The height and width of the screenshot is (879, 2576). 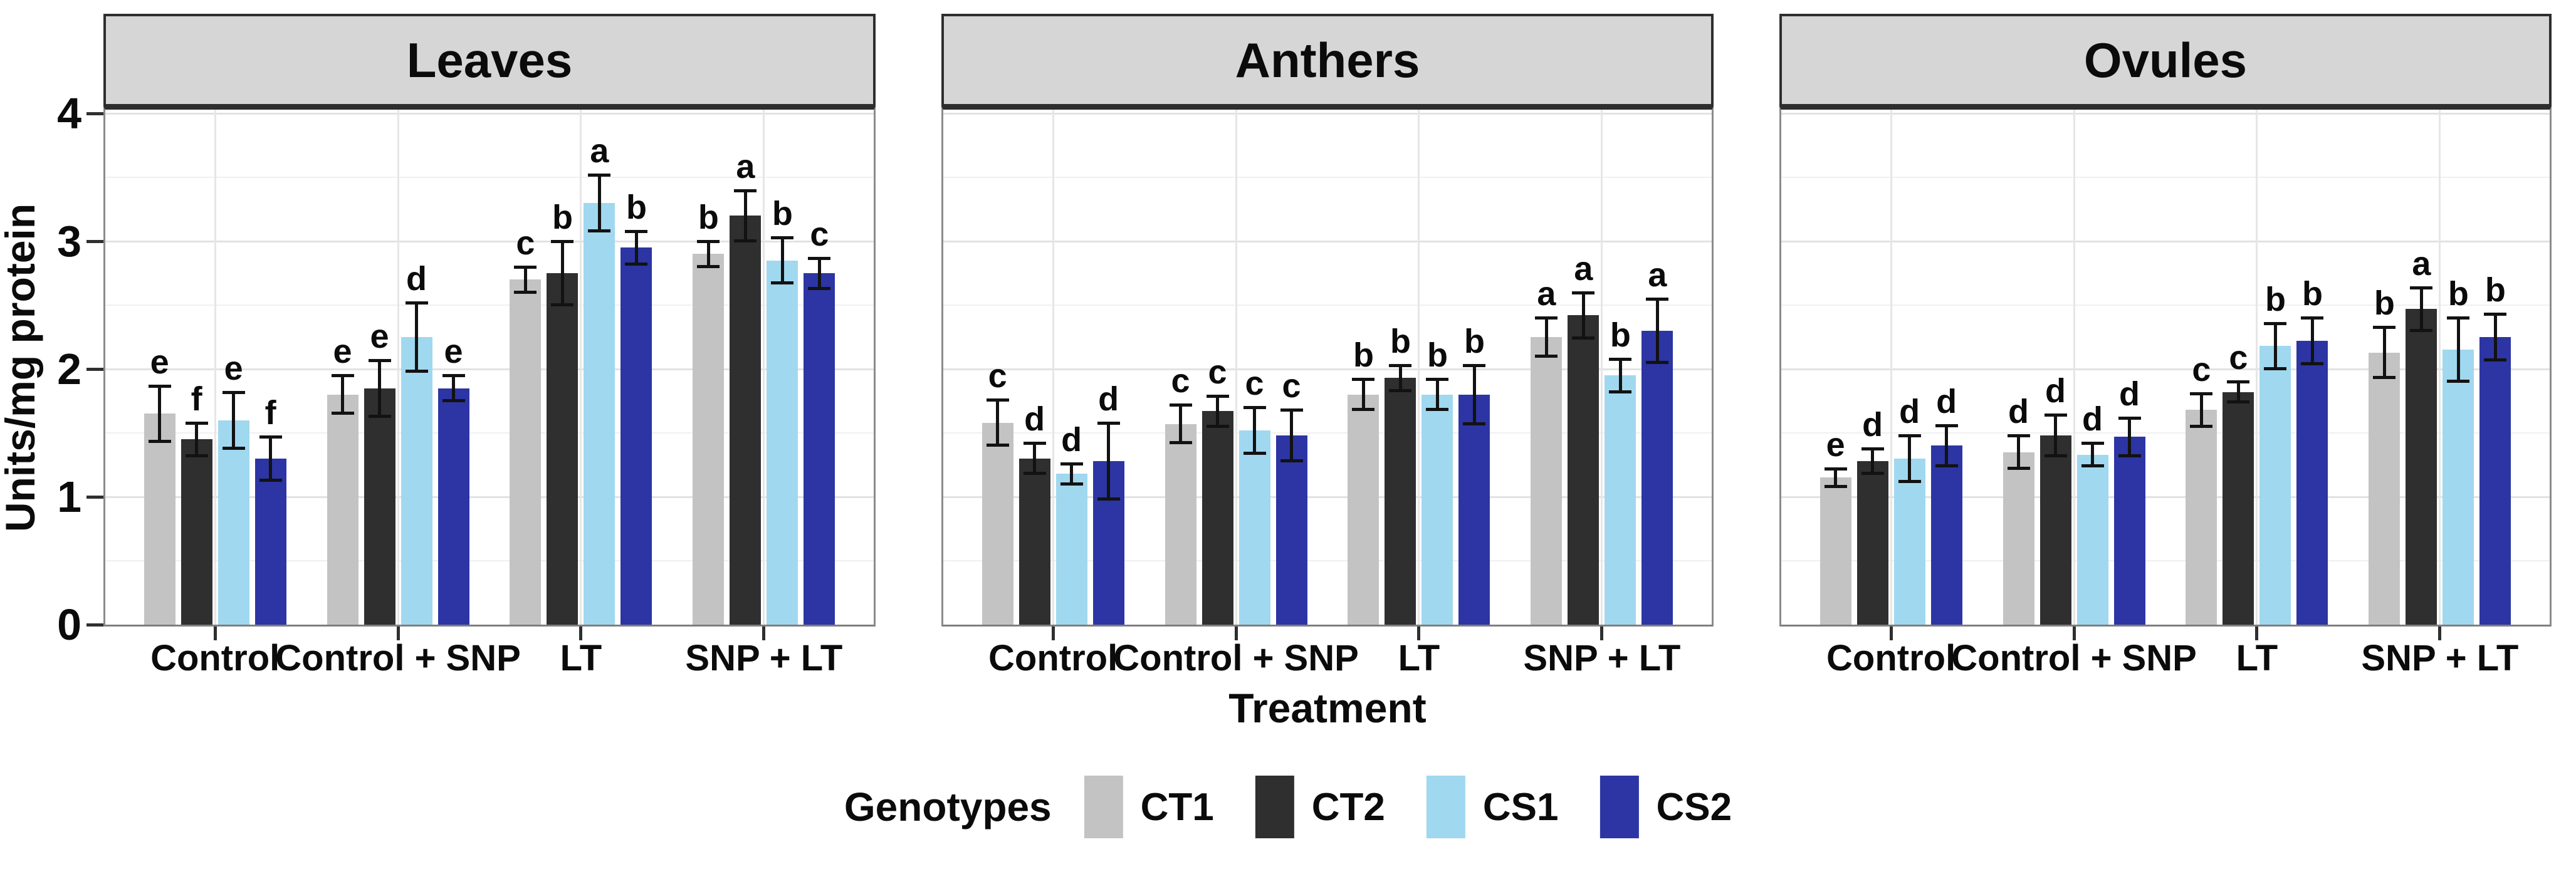 What do you see at coordinates (196, 532) in the screenshot?
I see `bar-leaves-CT2` at bounding box center [196, 532].